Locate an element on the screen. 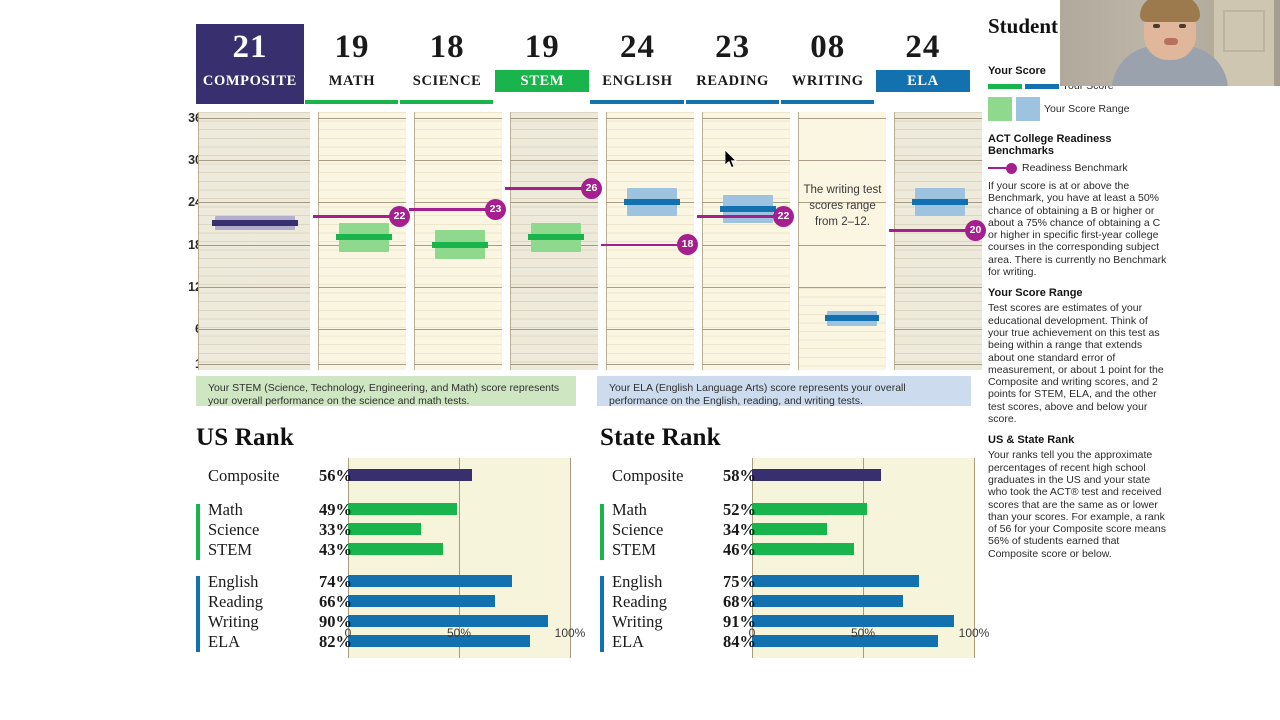 This screenshot has height=720, width=1280. rank-row: Science 33% is located at coordinates (391, 530).